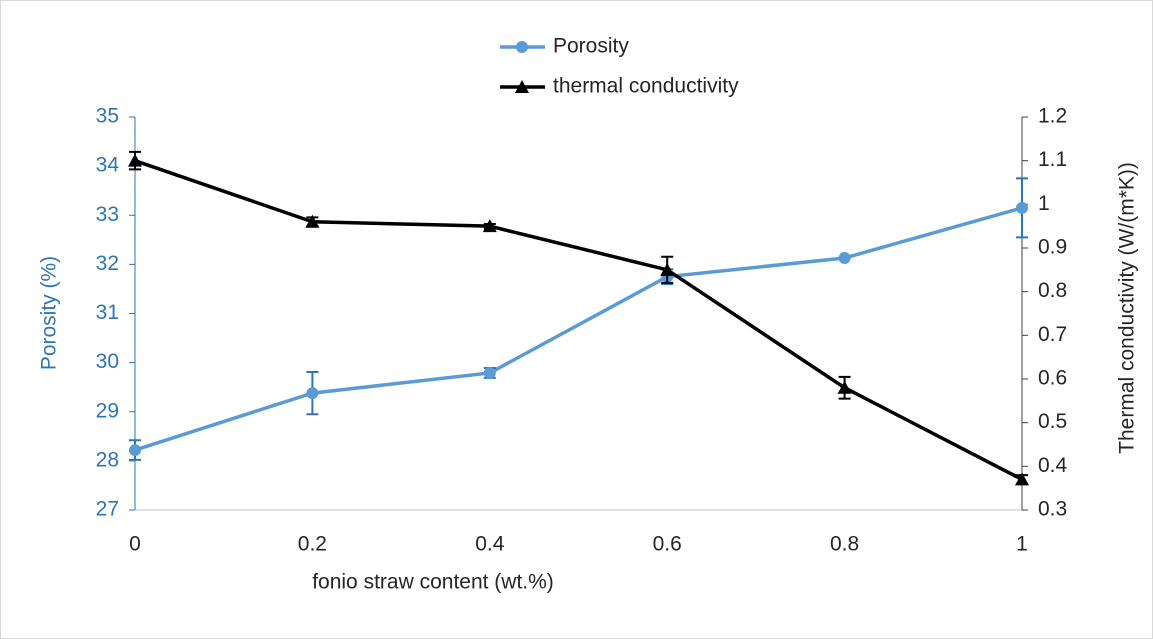  I want to click on y-tick-label: 33, so click(107, 214).